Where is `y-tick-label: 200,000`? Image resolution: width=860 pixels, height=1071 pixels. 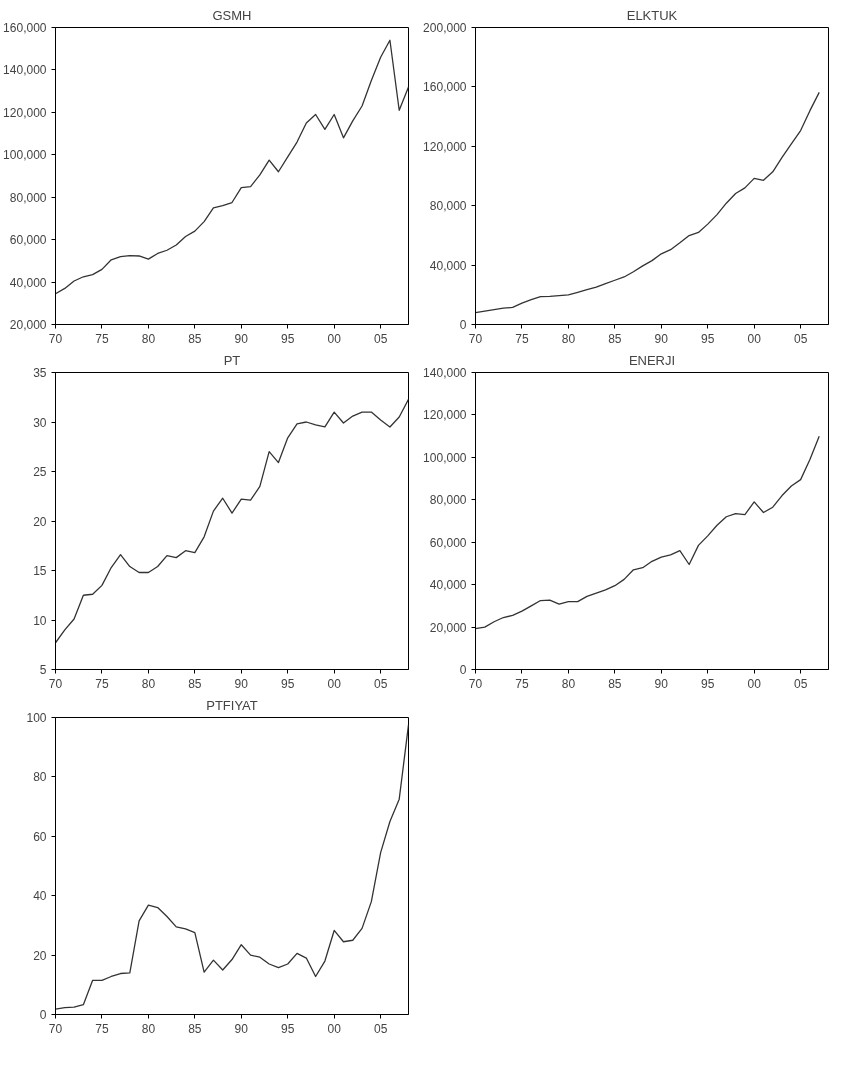 y-tick-label: 200,000 is located at coordinates (445, 28).